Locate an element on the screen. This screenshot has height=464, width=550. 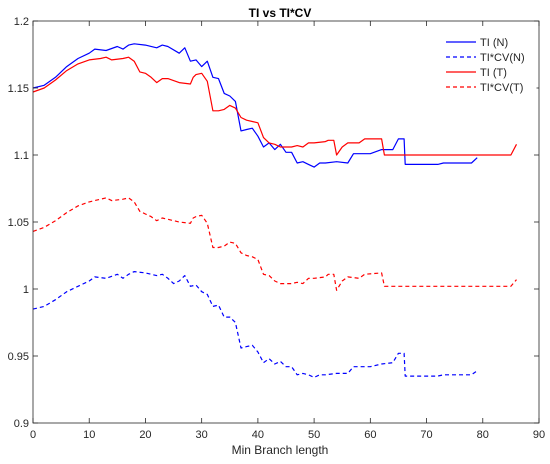
x-tick-label: 70 is located at coordinates (426, 435).